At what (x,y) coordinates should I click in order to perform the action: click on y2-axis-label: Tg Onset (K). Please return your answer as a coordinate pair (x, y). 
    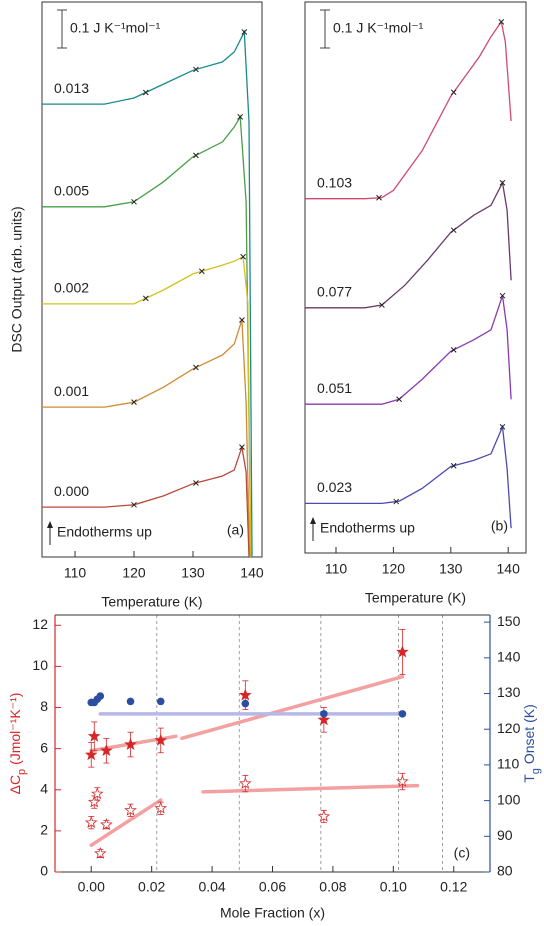
    Looking at the image, I should click on (531, 743).